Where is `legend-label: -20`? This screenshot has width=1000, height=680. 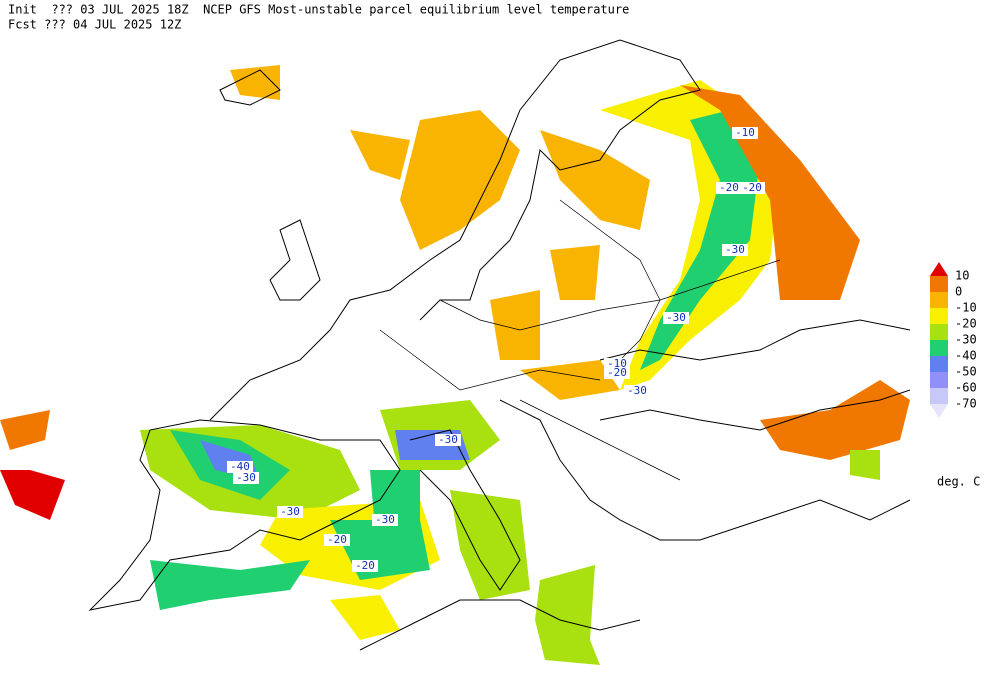
legend-label: -20 is located at coordinates (966, 324).